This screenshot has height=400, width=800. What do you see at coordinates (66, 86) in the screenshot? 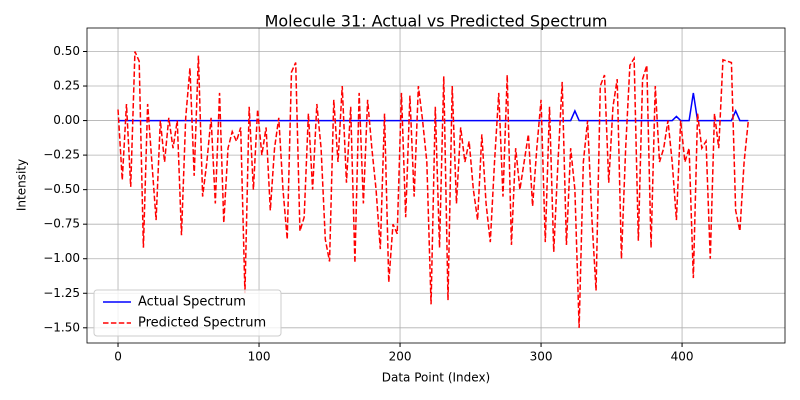
I see `y-tick-label: 0.25` at bounding box center [66, 86].